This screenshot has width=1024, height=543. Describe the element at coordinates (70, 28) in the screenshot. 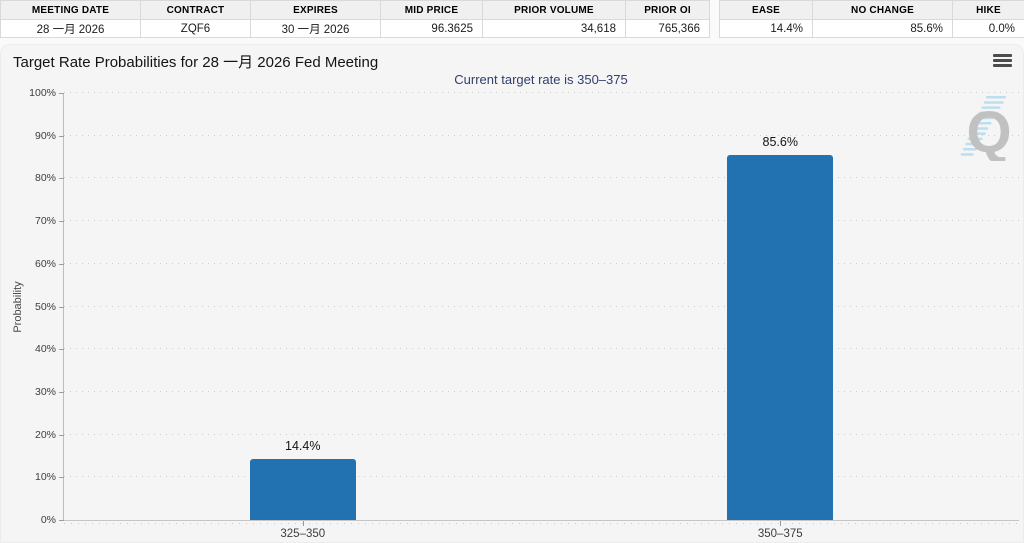

I see `meeting-date-cell: 28 一月 2026` at that location.